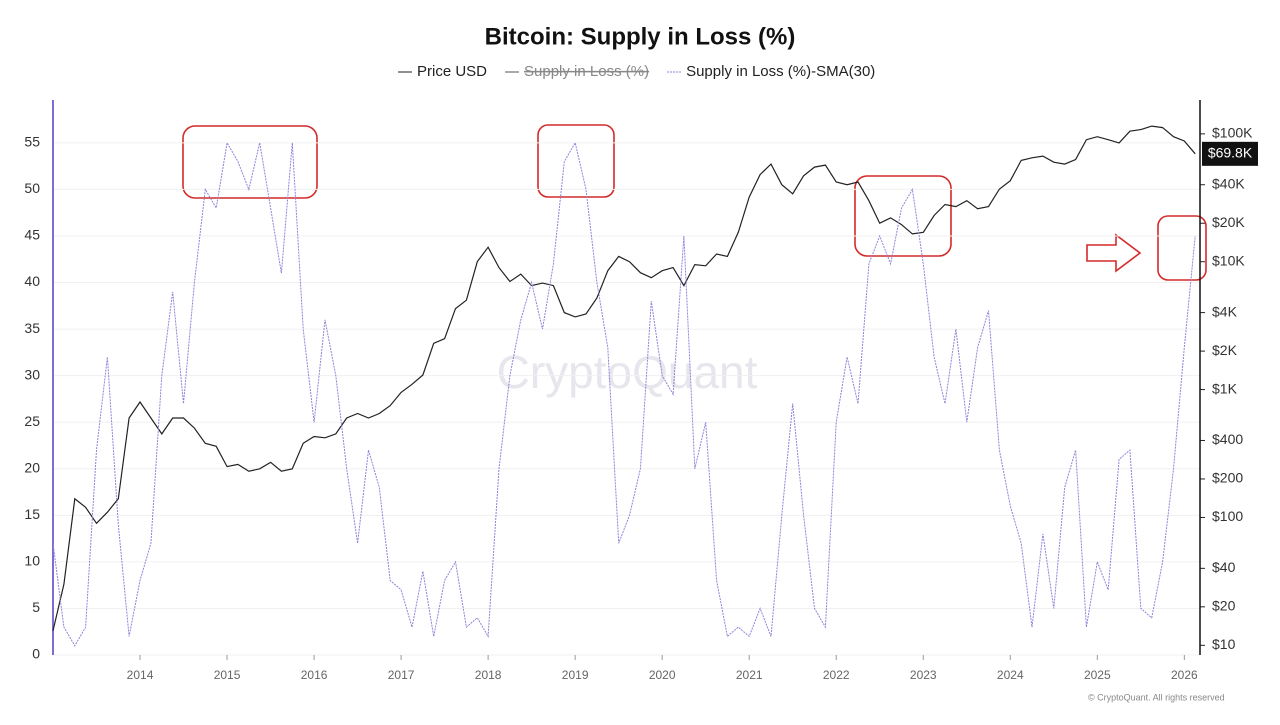 This screenshot has height=725, width=1280. Describe the element at coordinates (1227, 439) in the screenshot. I see `y2-tick-label: $400` at that location.